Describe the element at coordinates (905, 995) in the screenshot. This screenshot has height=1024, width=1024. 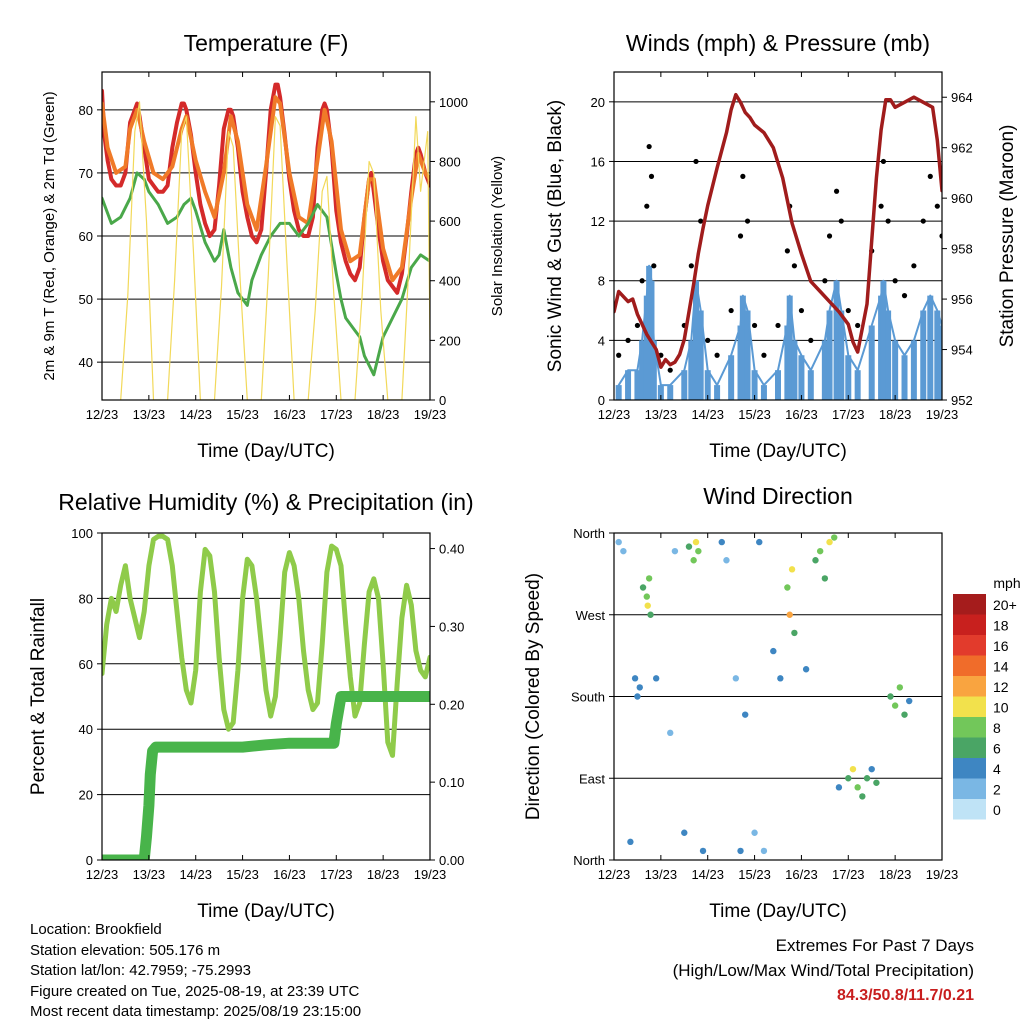
I see `extremes-values: 84.3/50.8/11.7/0.21` at that location.